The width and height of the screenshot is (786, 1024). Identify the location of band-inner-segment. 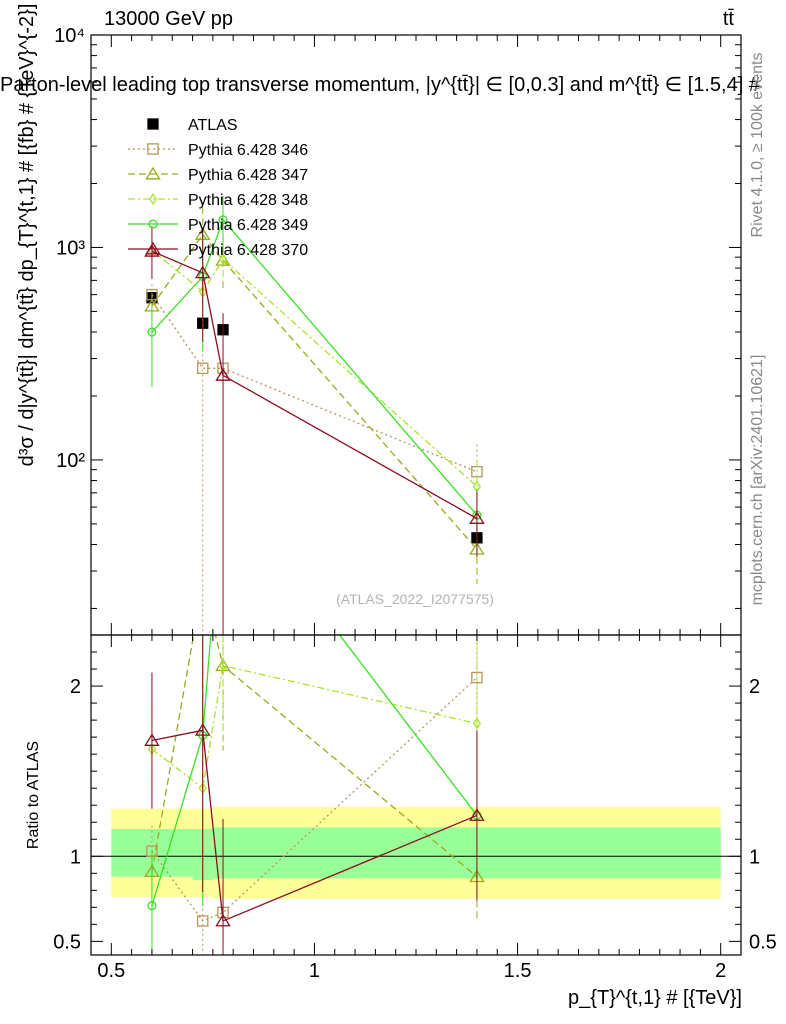
(466, 853).